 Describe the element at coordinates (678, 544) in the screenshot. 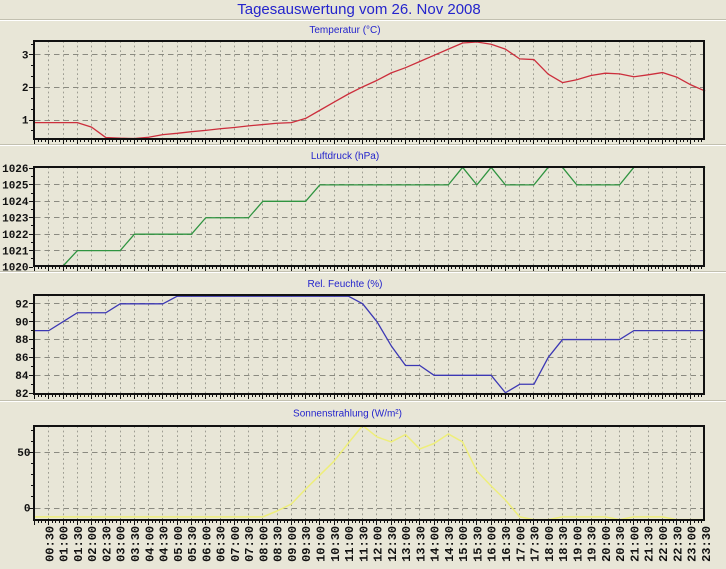

I see `svg-text: 22:30` at that location.